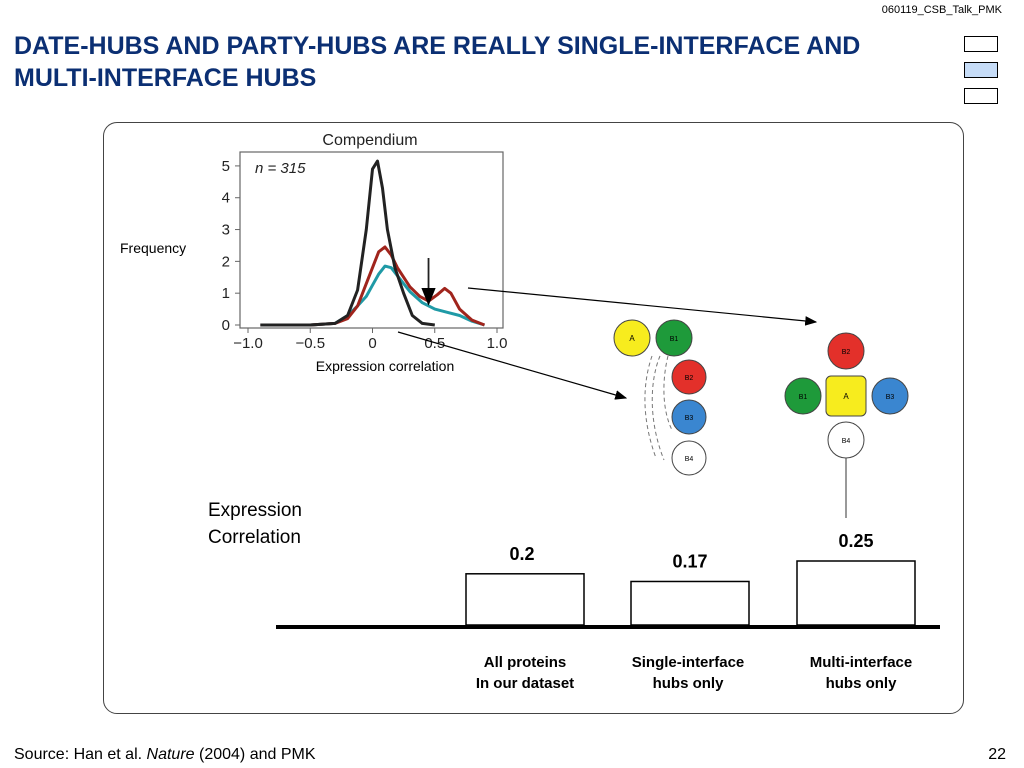 The image size is (1024, 768). Describe the element at coordinates (861, 683) in the screenshot. I see `bar-category-label-2-line-2: hubs only` at that location.